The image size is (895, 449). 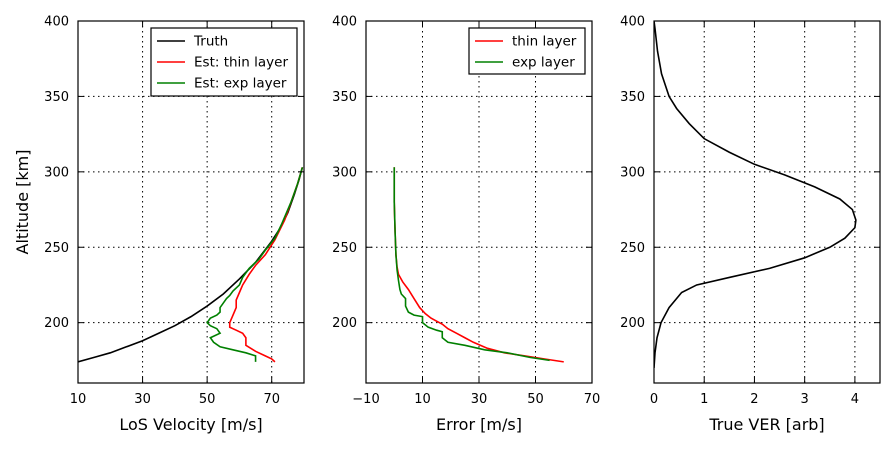 I want to click on legend-label: Est: exp layer, so click(x=240, y=84).